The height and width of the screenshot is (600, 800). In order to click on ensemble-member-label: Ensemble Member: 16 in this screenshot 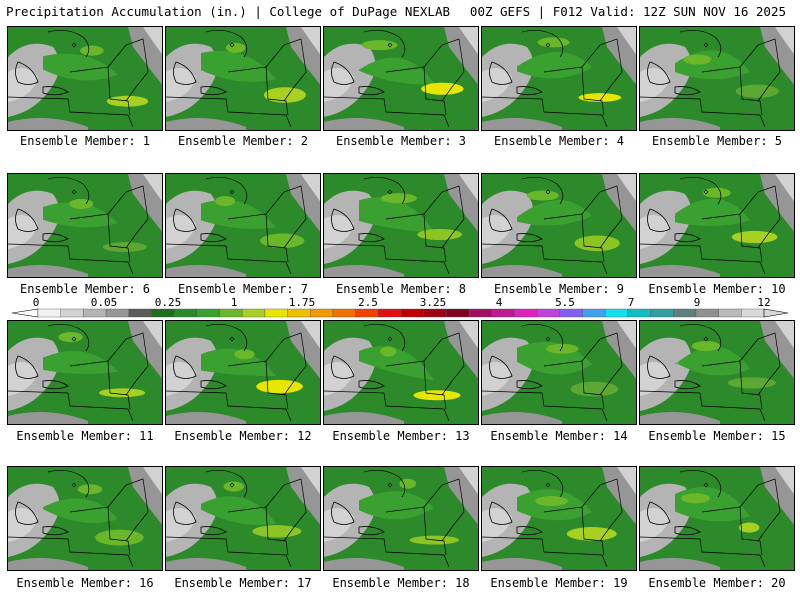, I will do `click(85, 583)`.